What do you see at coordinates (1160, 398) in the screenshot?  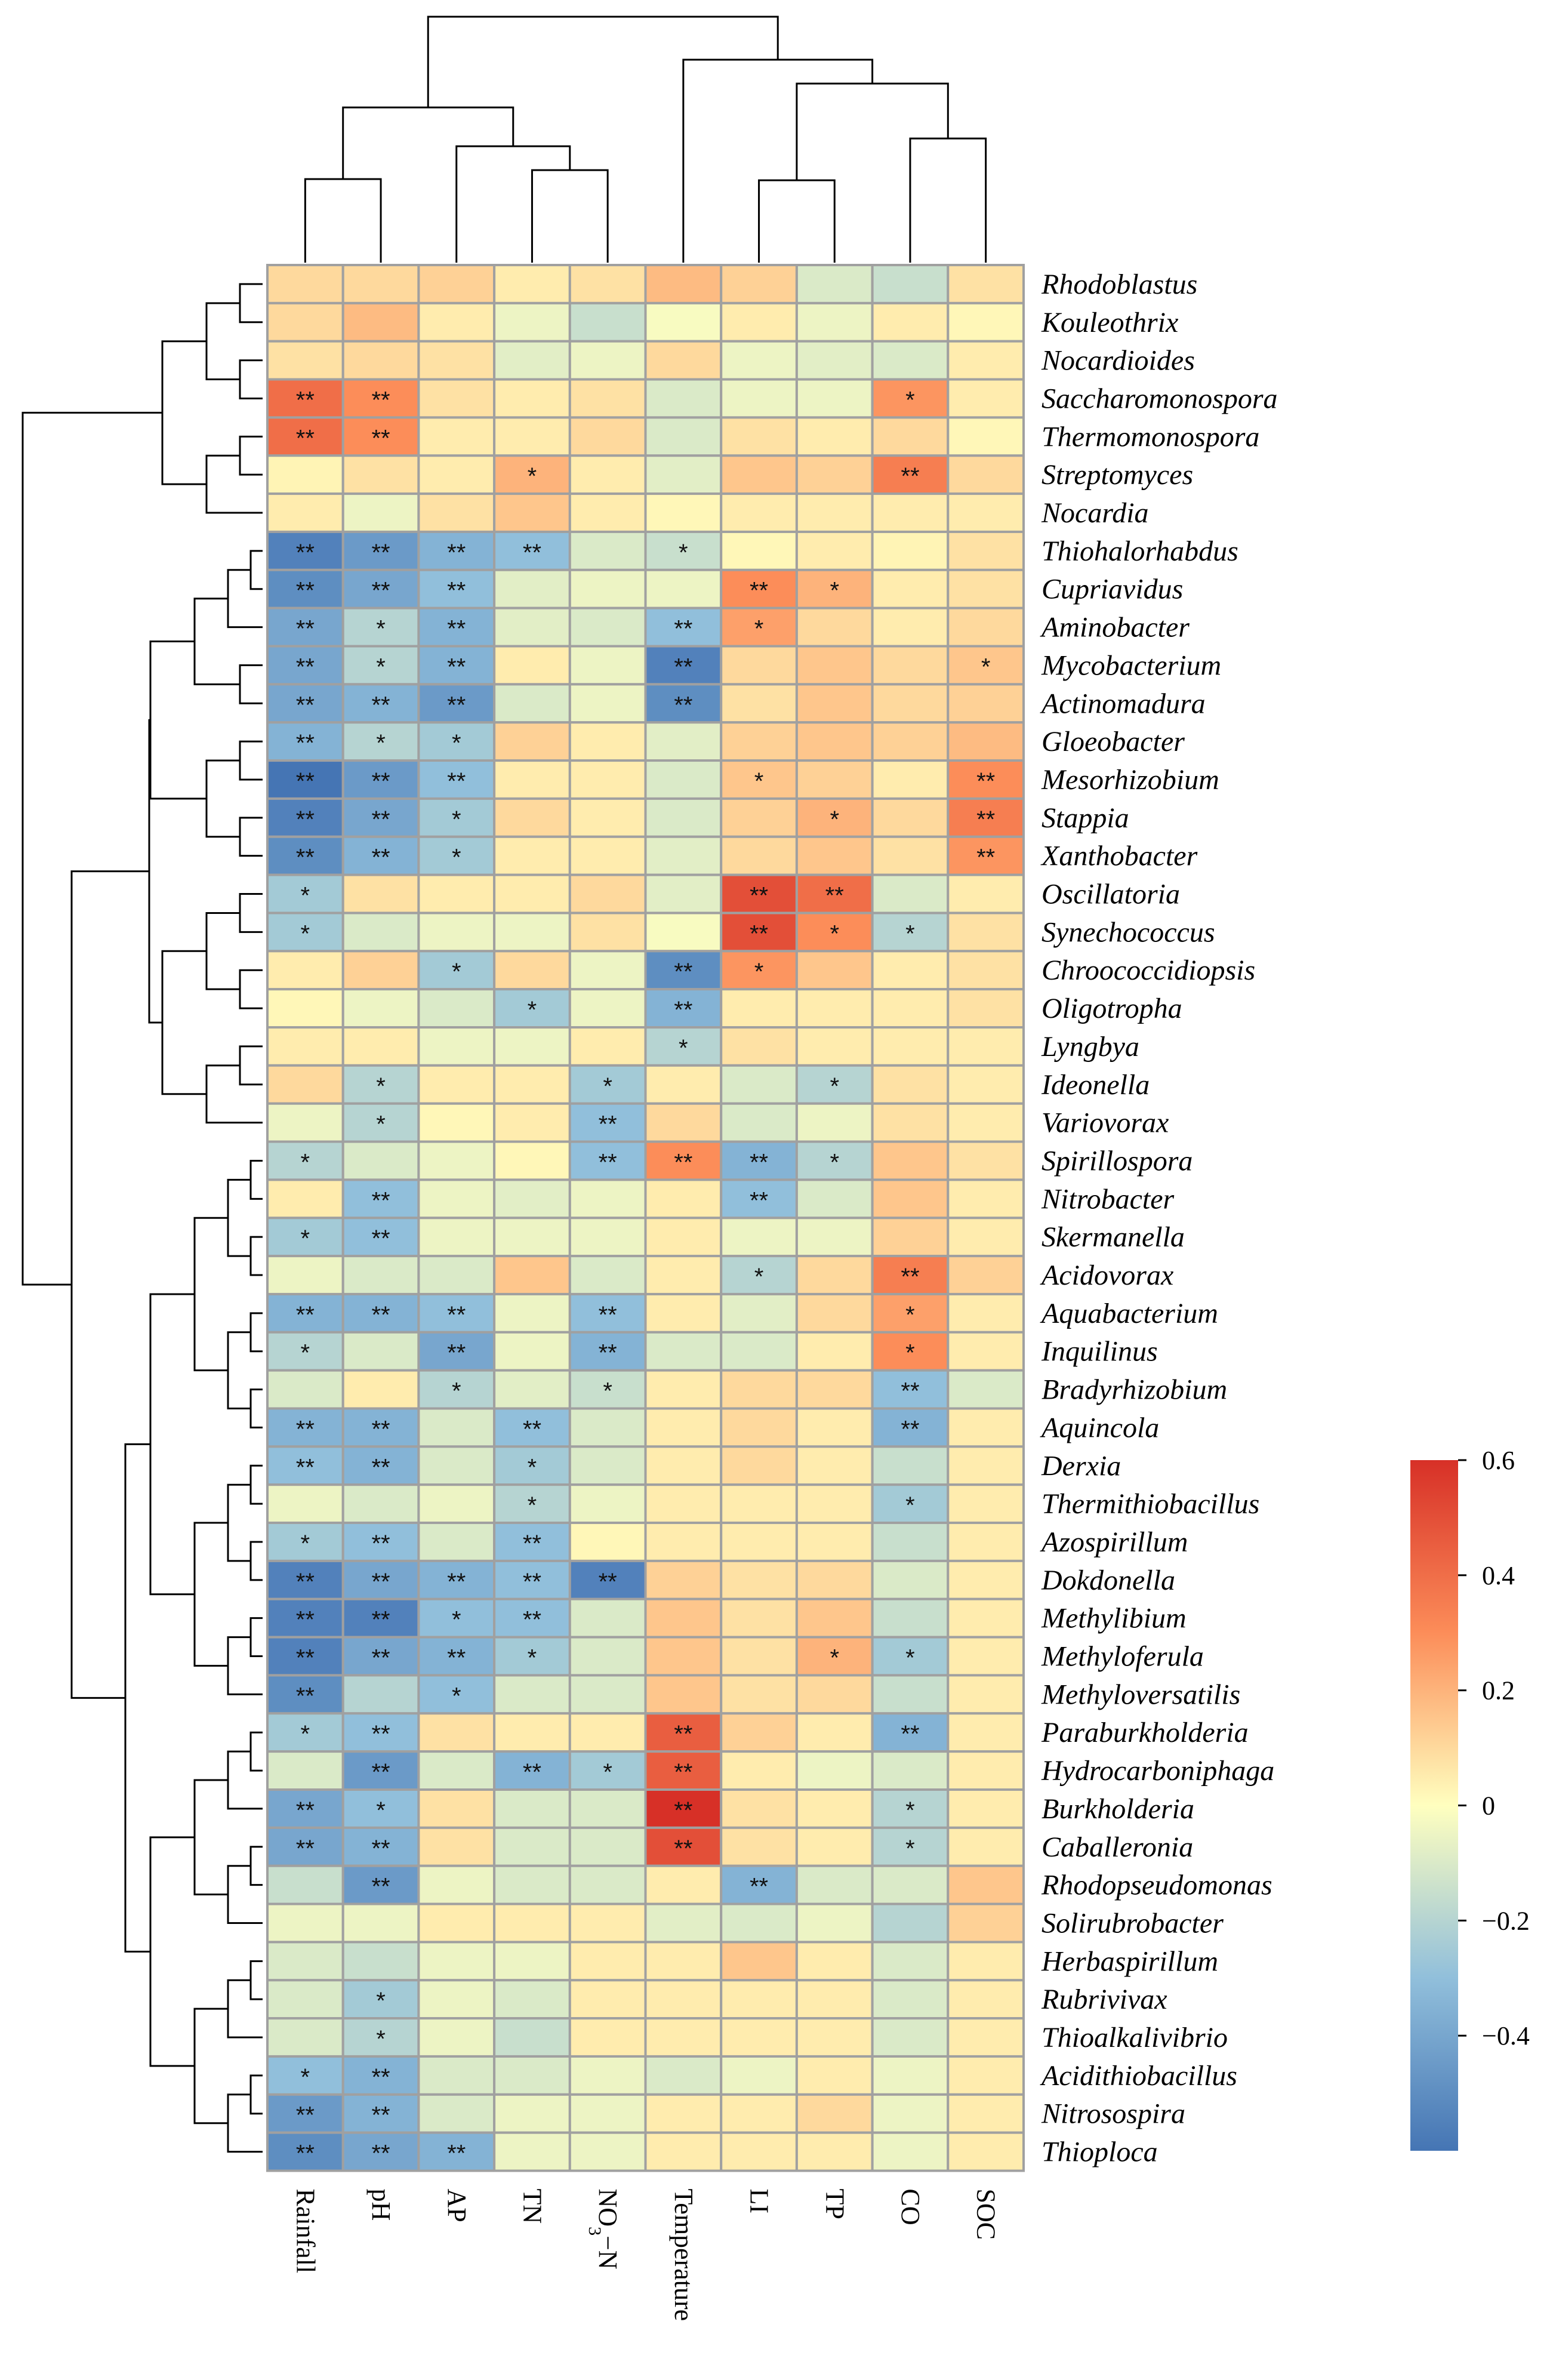 I see `row-label: Saccharomonospora` at bounding box center [1160, 398].